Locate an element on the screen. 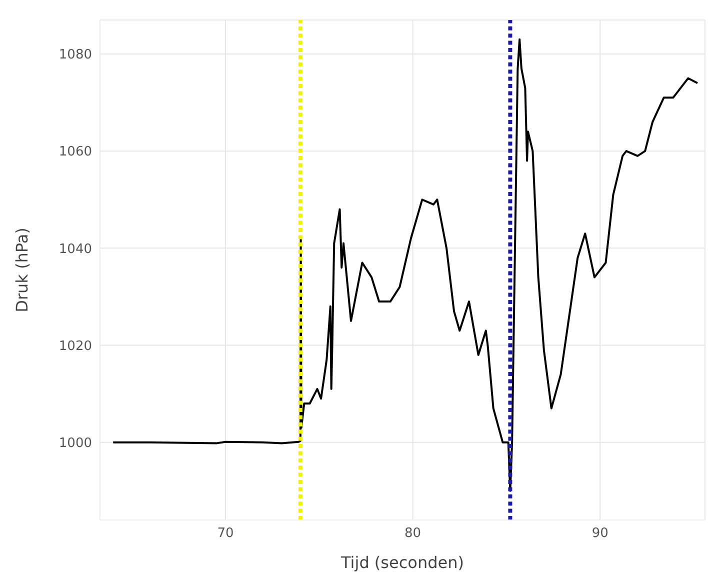 This screenshot has width=710, height=574. y-tick-label: 1000 is located at coordinates (75, 443).